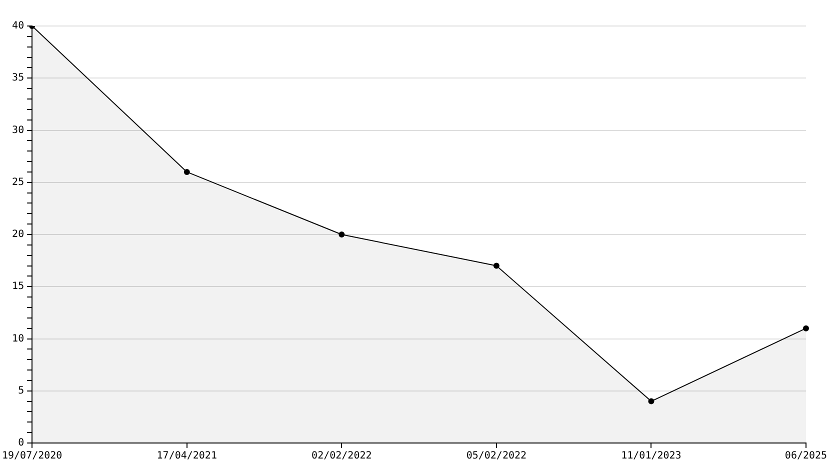 The width and height of the screenshot is (834, 468). Describe the element at coordinates (18, 286) in the screenshot. I see `y-tick-label: 15` at that location.